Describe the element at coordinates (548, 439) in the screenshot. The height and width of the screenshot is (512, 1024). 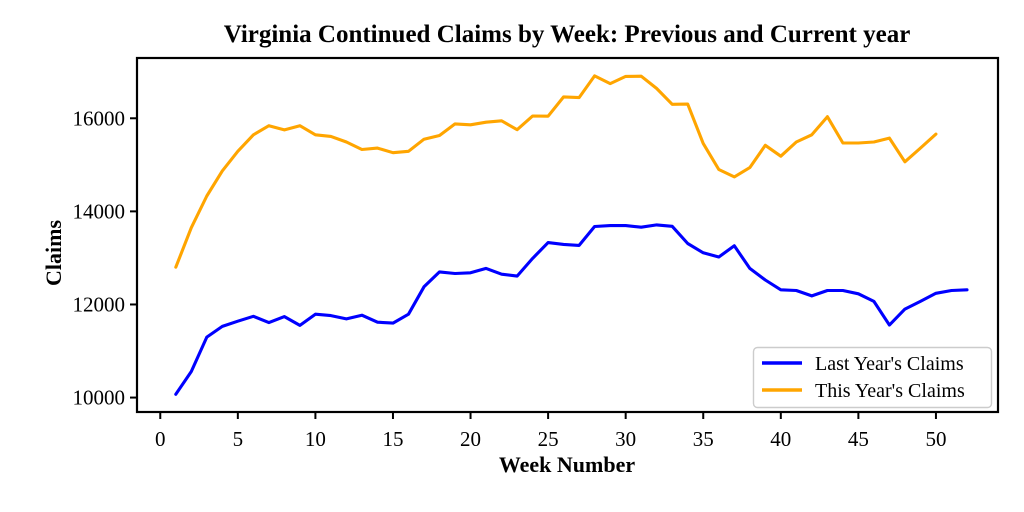
I see `x-tick-label: 25` at that location.